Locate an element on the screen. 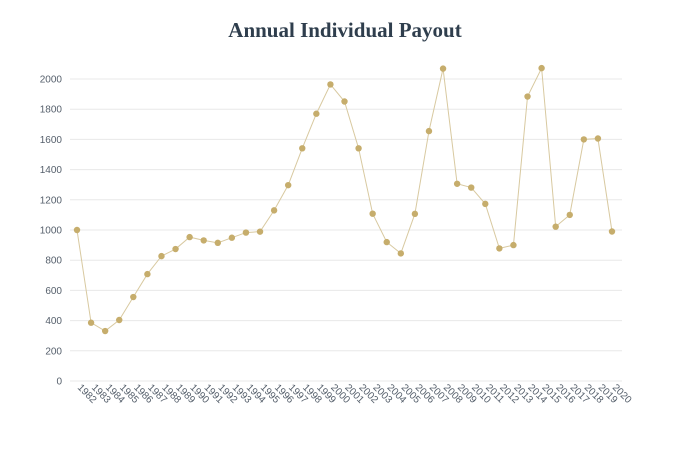  y-tick-label: 1000 is located at coordinates (51, 231).